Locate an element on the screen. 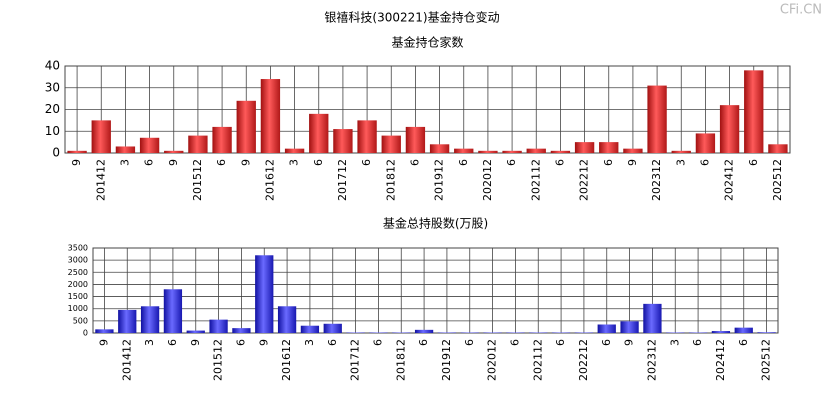  y-tick-label: 10 is located at coordinates (52, 131).